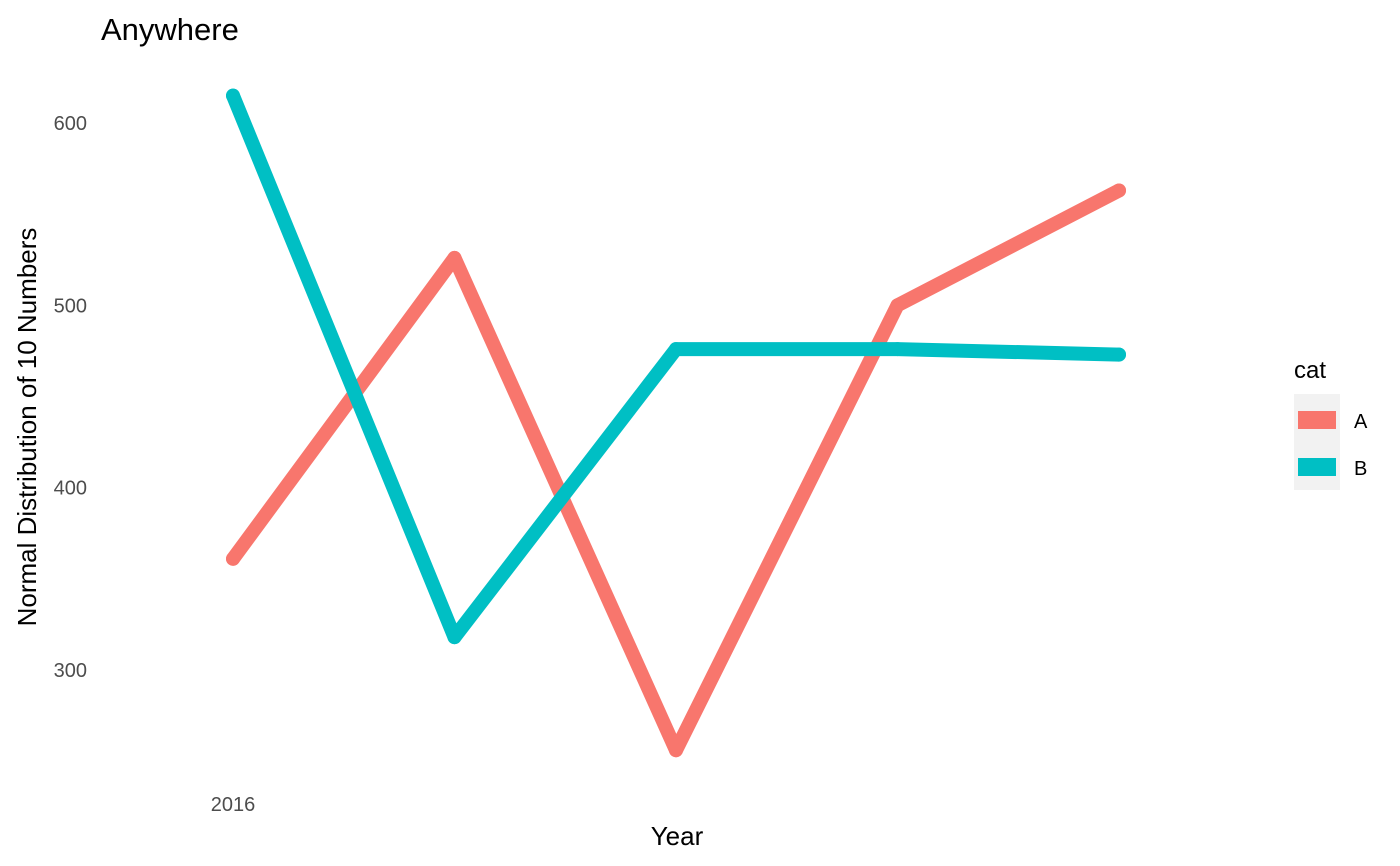  Describe the element at coordinates (1317, 420) in the screenshot. I see `legend-key-A` at that location.